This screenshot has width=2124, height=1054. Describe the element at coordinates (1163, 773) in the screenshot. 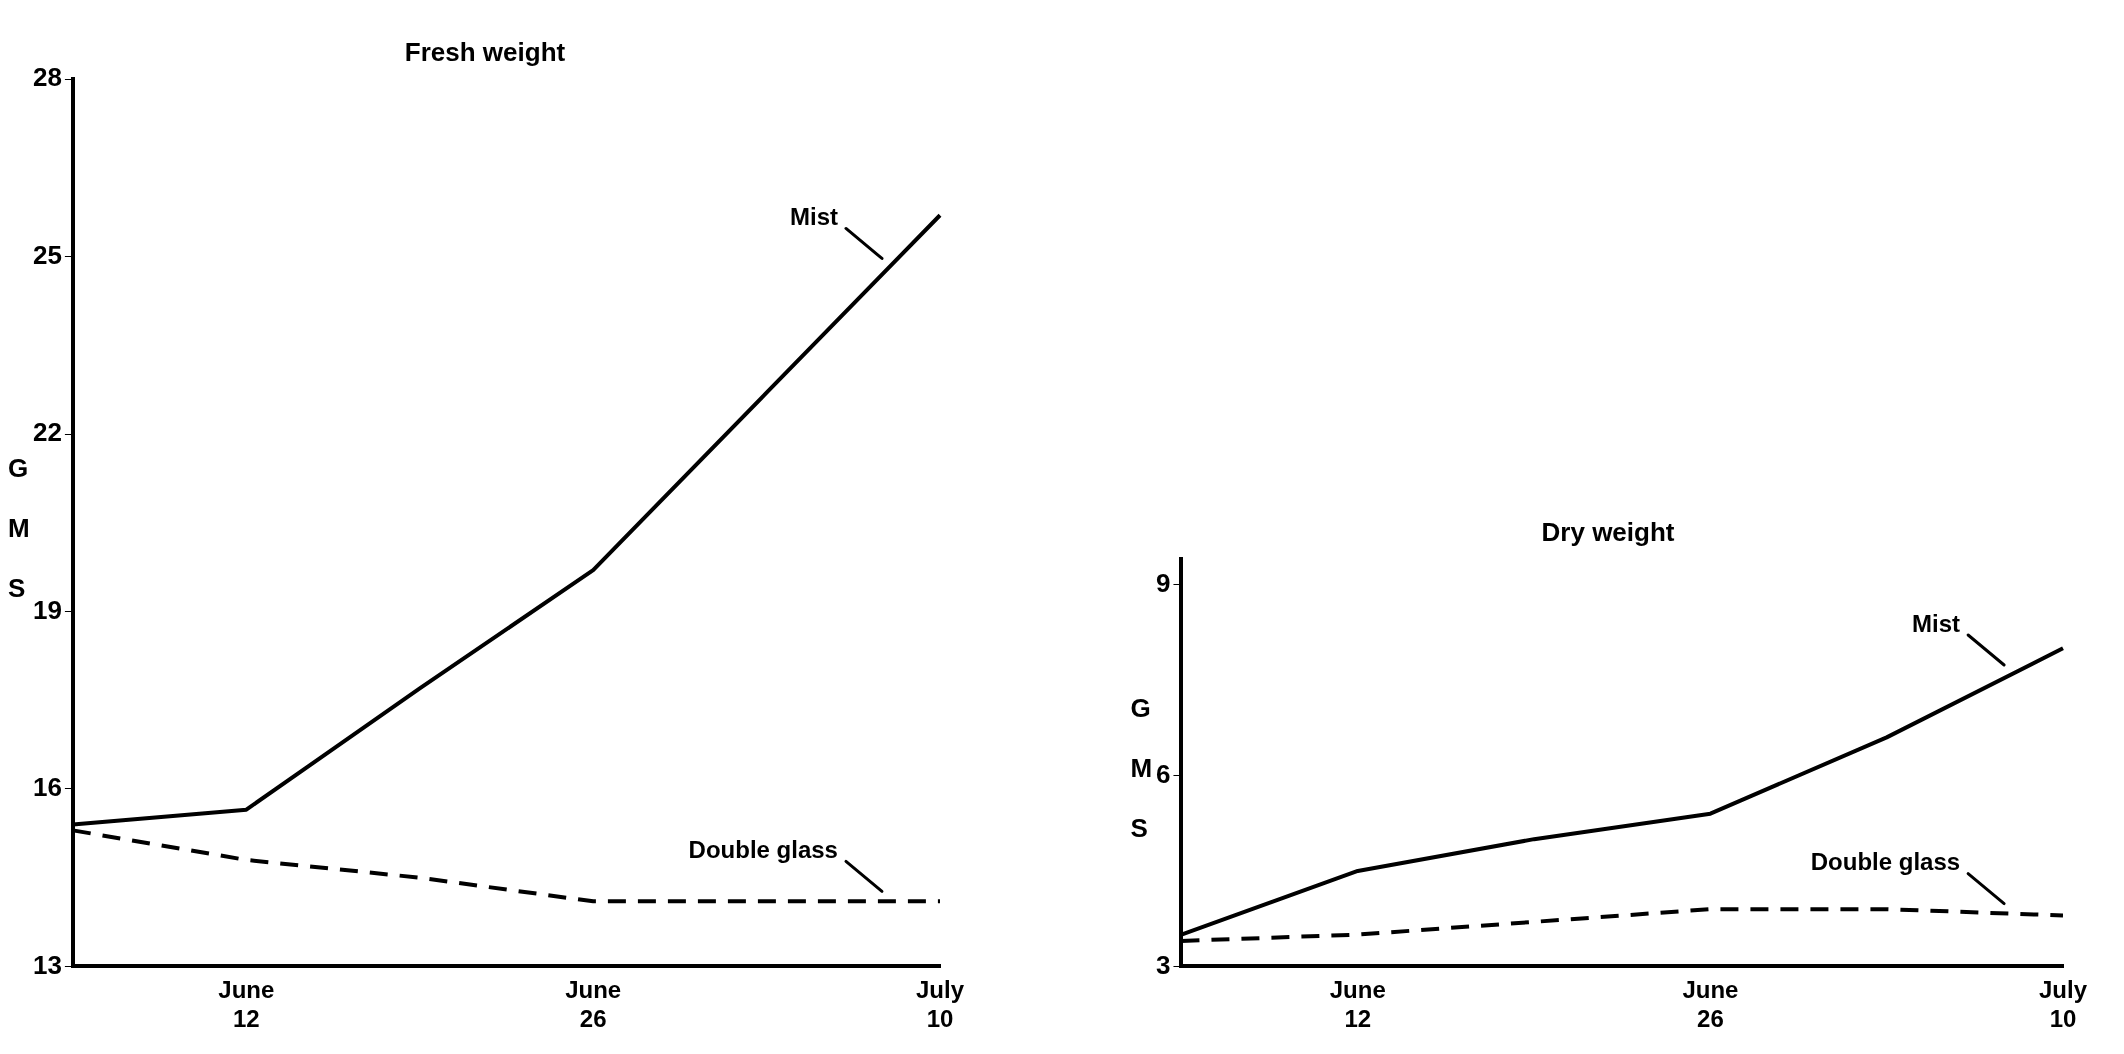

I see `y-tick-label: 6` at that location.